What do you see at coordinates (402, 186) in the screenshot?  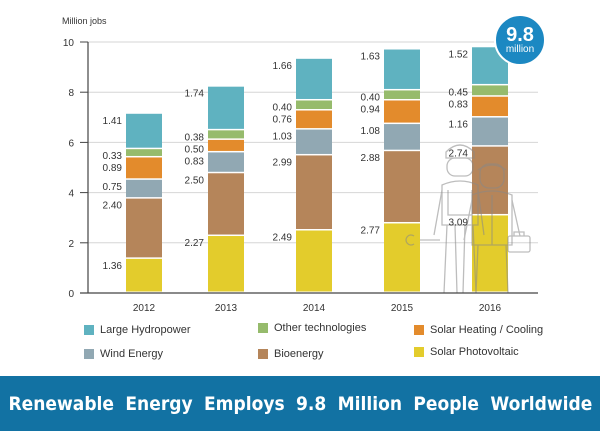 I see `bar-segment-bioenergy-2015` at bounding box center [402, 186].